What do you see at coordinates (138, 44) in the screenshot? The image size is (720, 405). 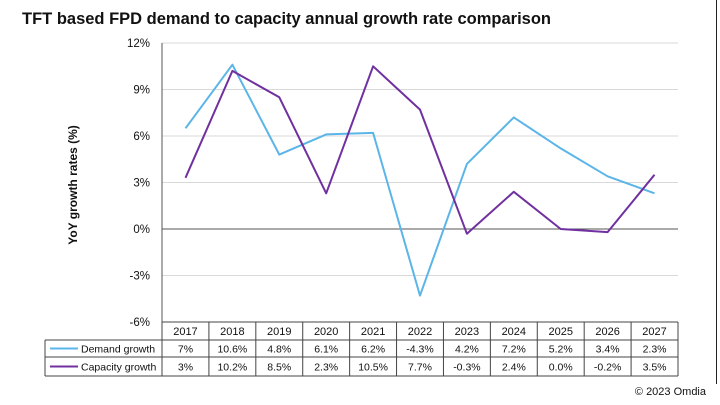 I see `y-tick-label: 12%` at bounding box center [138, 44].